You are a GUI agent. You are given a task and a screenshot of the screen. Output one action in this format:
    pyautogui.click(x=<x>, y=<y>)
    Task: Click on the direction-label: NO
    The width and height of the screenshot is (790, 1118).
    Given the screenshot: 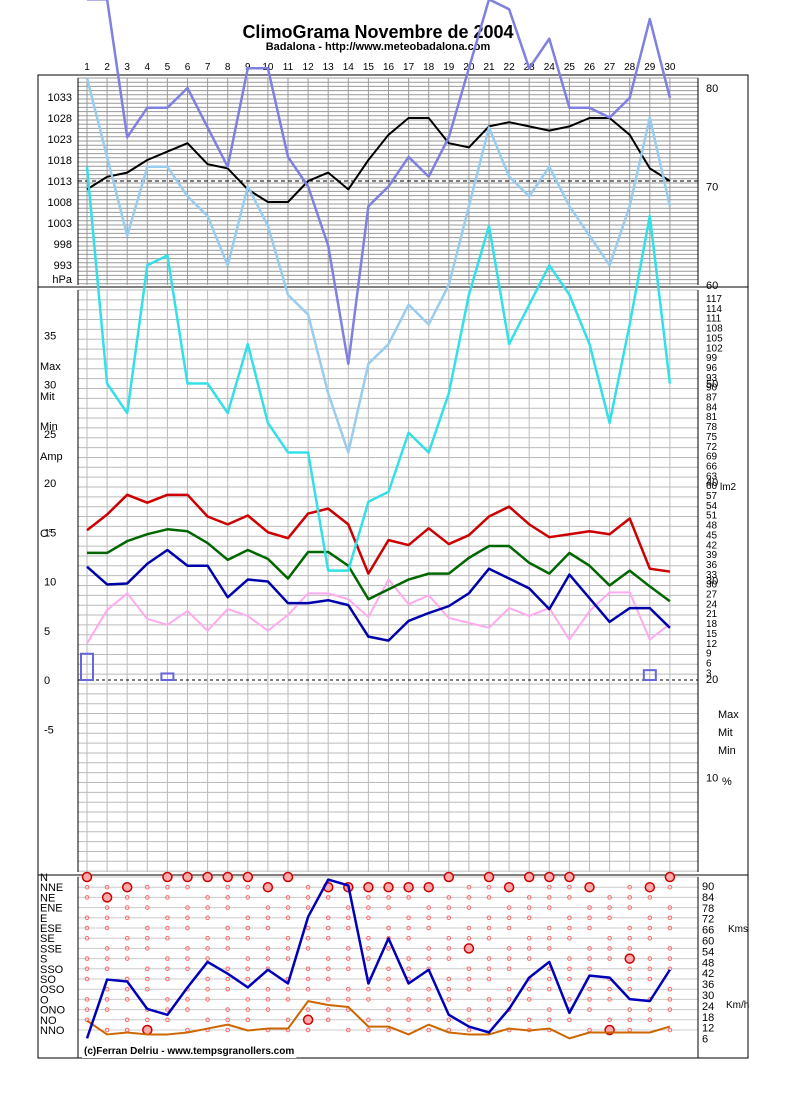 What is the action you would take?
    pyautogui.click(x=48, y=1021)
    